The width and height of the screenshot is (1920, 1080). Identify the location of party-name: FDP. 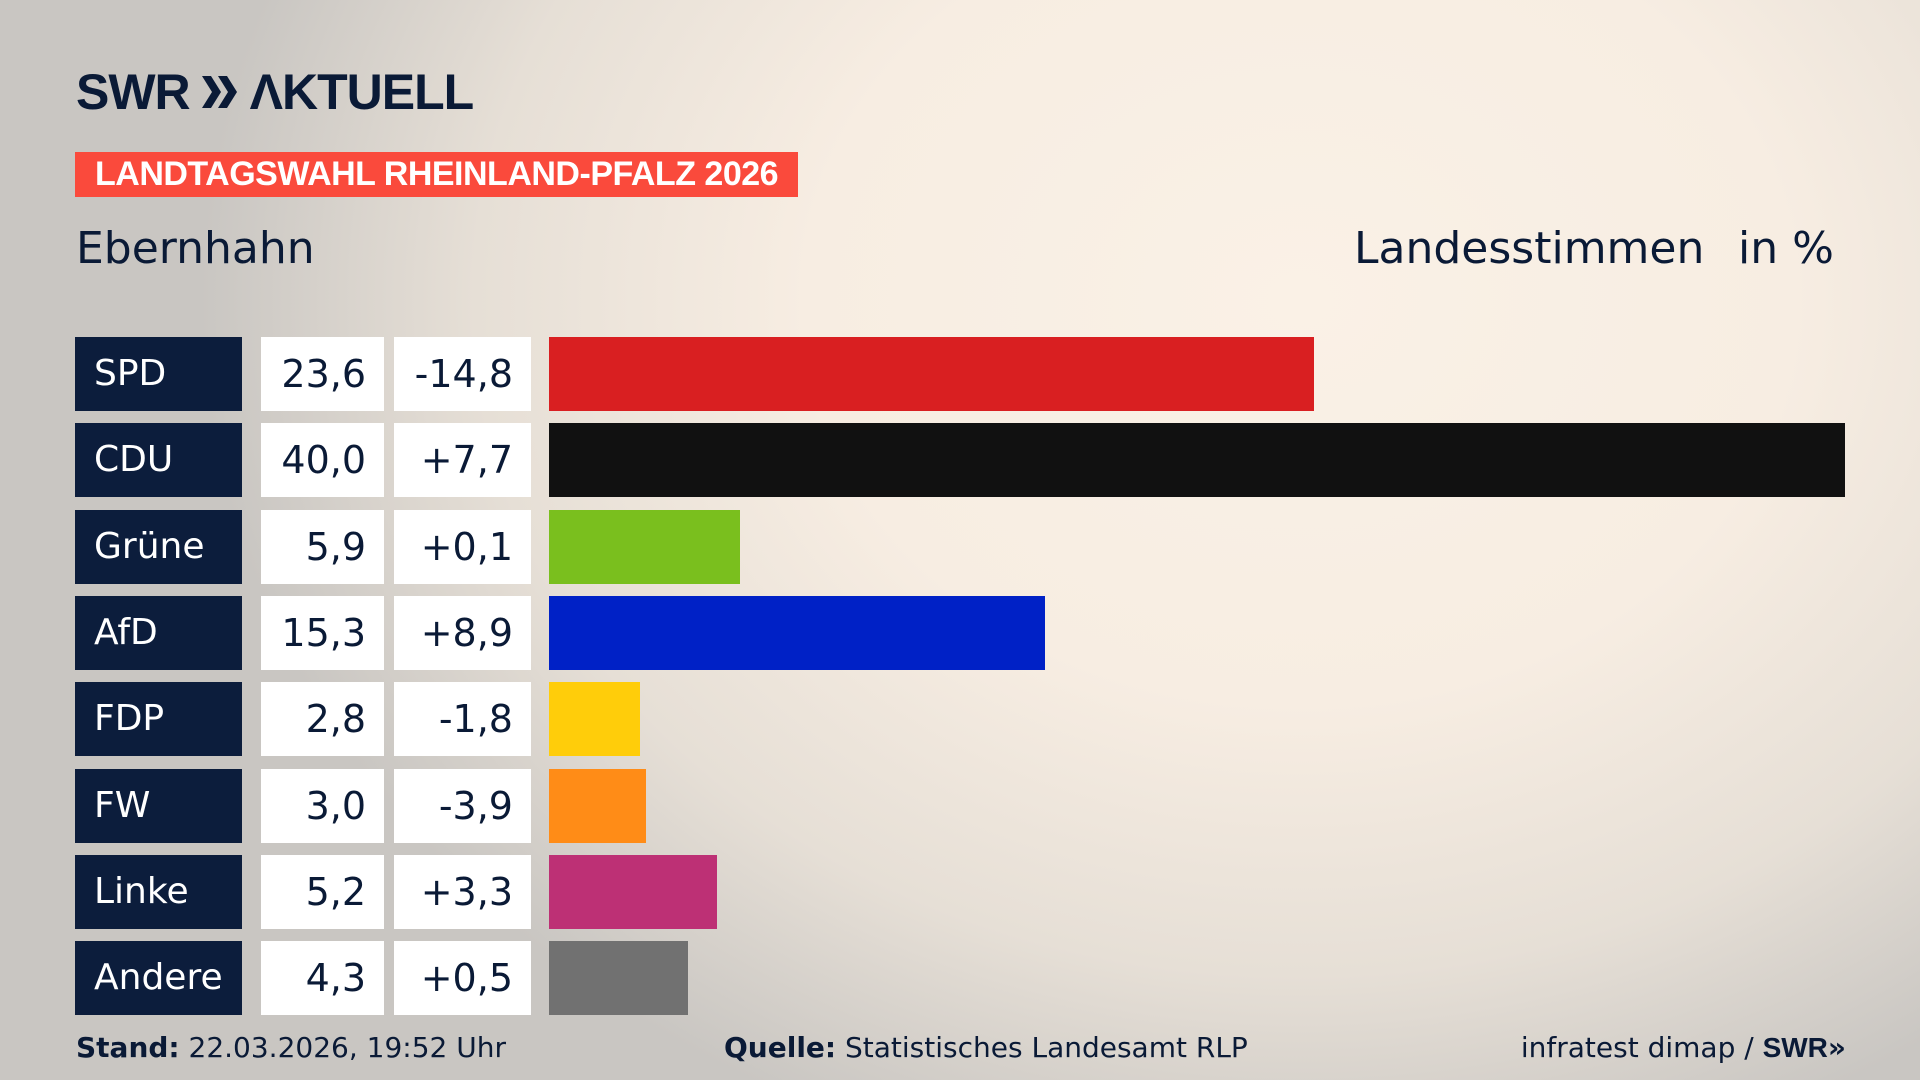
(158, 719).